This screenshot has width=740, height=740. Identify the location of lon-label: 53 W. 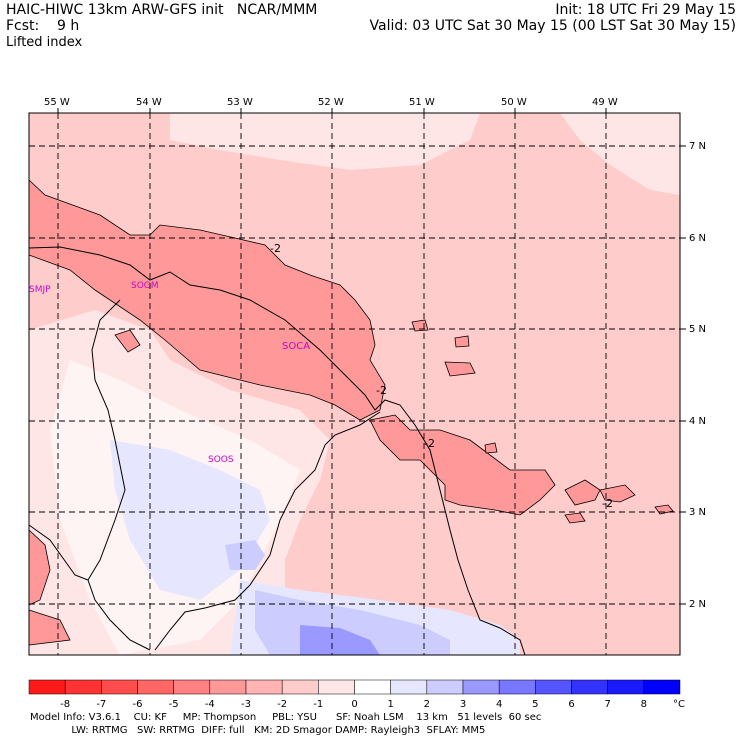
(240, 102).